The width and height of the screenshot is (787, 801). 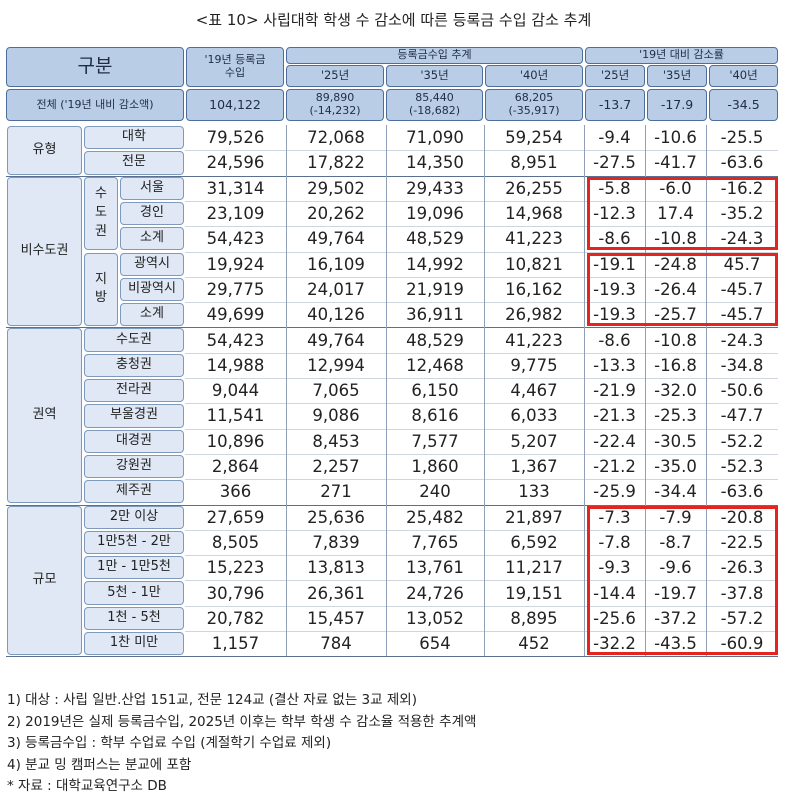 I want to click on value-cell: 14,992, so click(x=435, y=264).